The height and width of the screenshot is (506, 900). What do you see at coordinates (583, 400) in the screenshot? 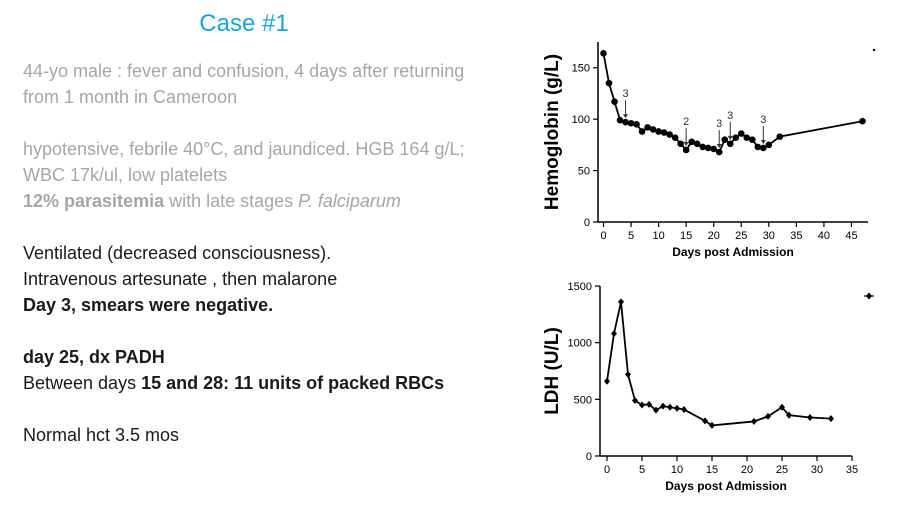
I see `y-tick-label: 500` at bounding box center [583, 400].